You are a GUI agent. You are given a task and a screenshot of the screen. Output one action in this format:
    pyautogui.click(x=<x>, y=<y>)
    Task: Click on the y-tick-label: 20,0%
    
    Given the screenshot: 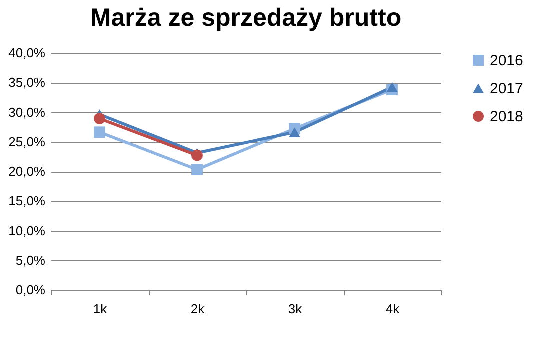 What is the action you would take?
    pyautogui.click(x=27, y=171)
    